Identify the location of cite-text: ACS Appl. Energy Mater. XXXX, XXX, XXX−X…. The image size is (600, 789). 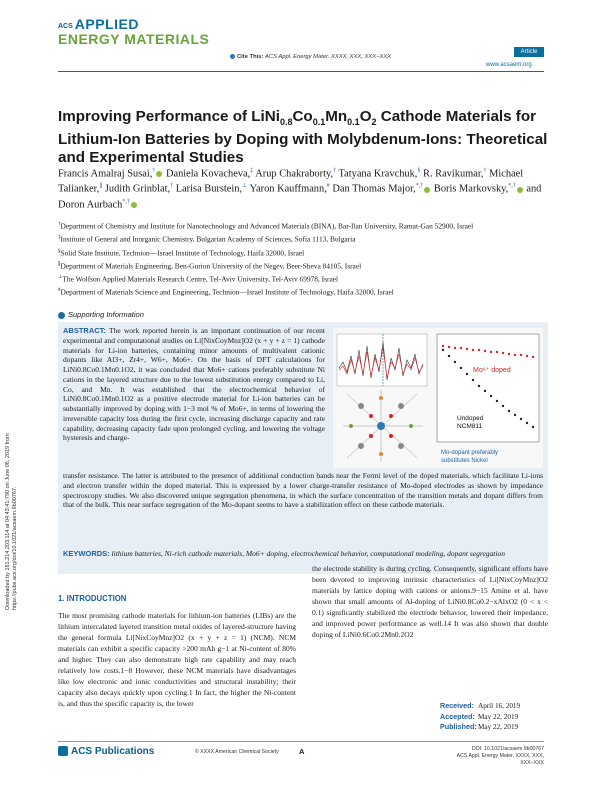
(328, 57).